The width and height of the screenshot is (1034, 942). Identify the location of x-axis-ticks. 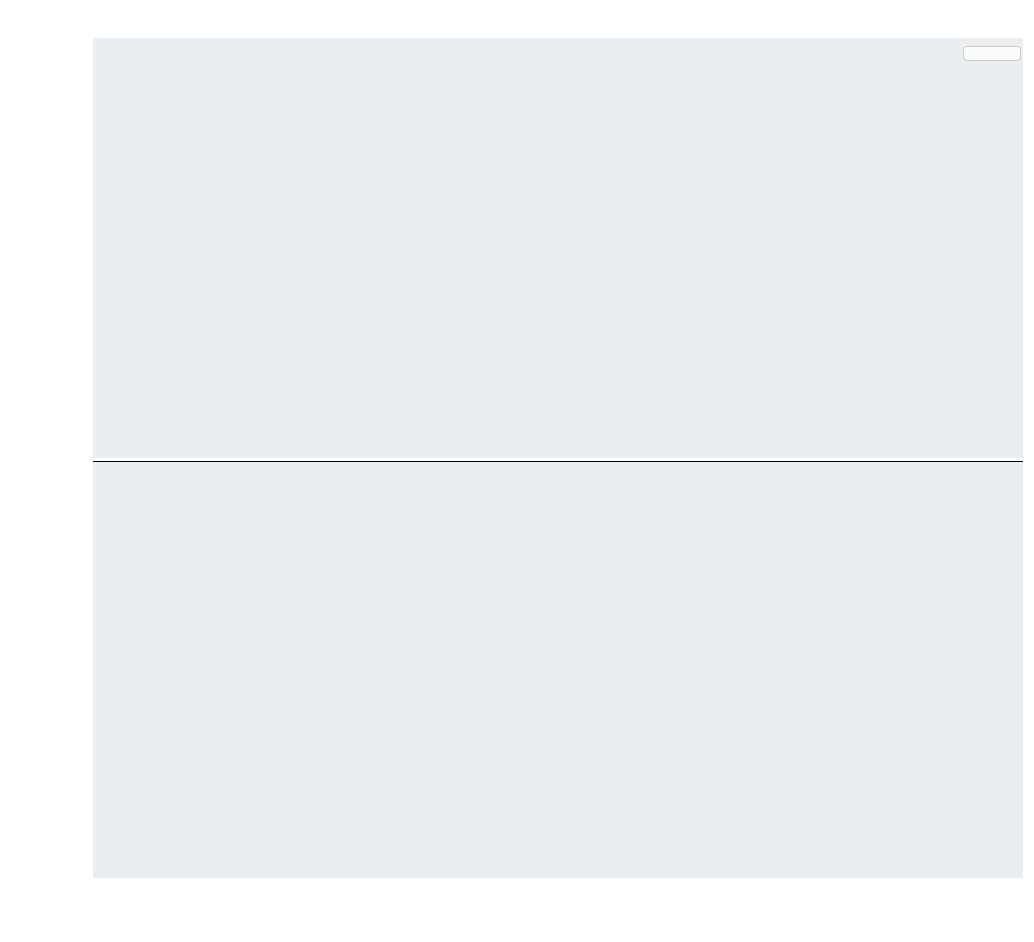
(558, 895).